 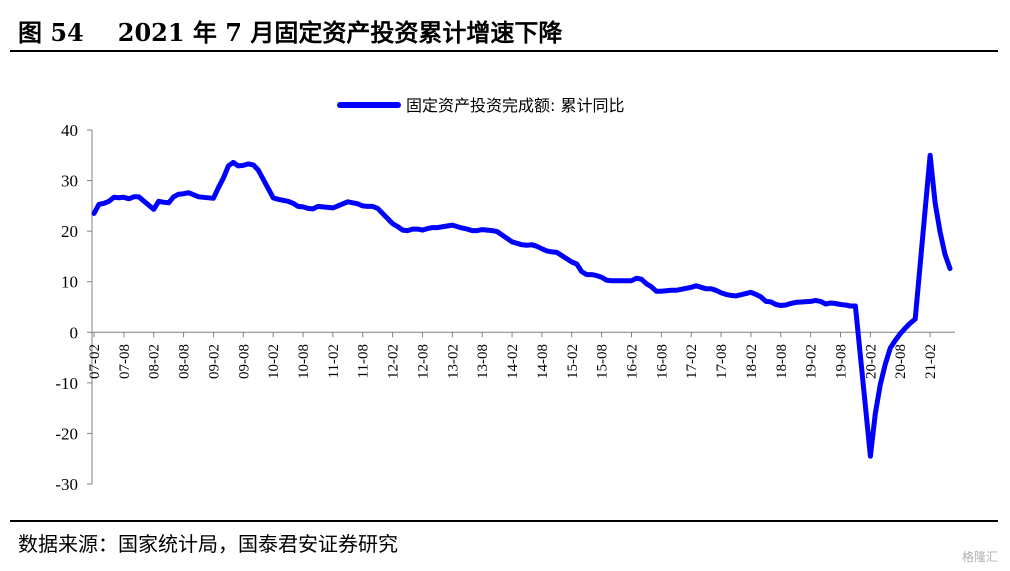 What do you see at coordinates (69, 130) in the screenshot?
I see `y-tick-label: 40` at bounding box center [69, 130].